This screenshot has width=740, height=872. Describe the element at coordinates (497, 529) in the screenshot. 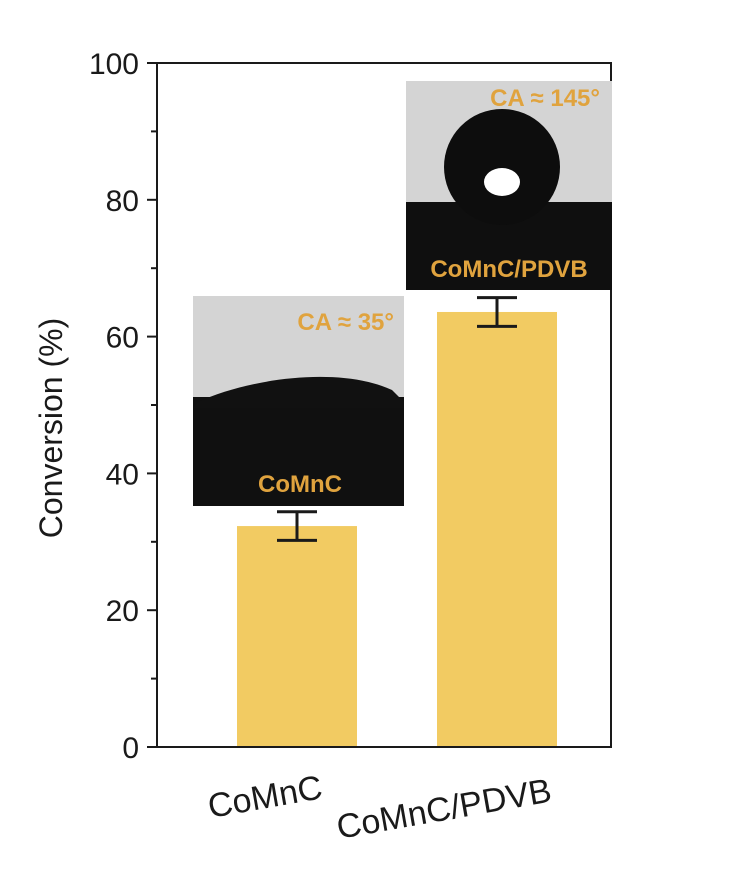

I see `bar-comnc-pdvb` at that location.